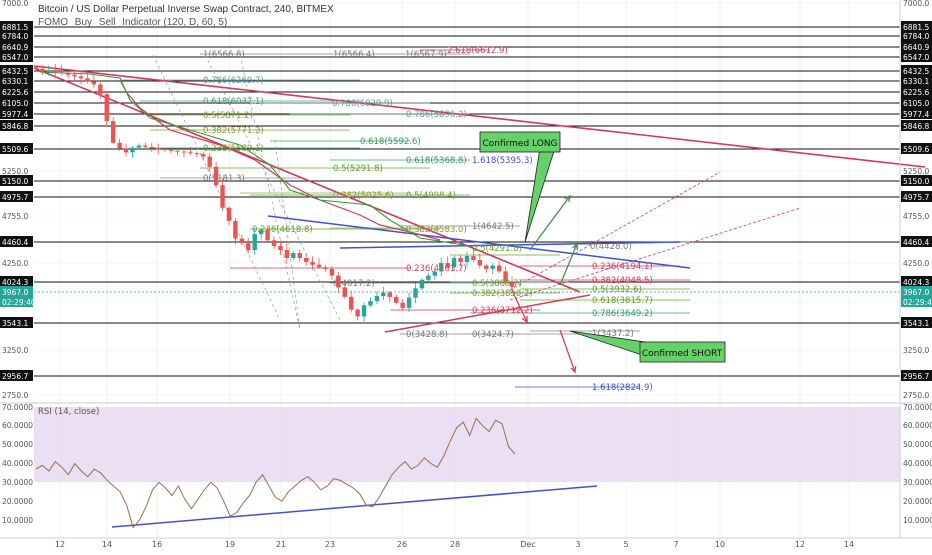  I want to click on price-label: 4024.3, so click(916, 282).